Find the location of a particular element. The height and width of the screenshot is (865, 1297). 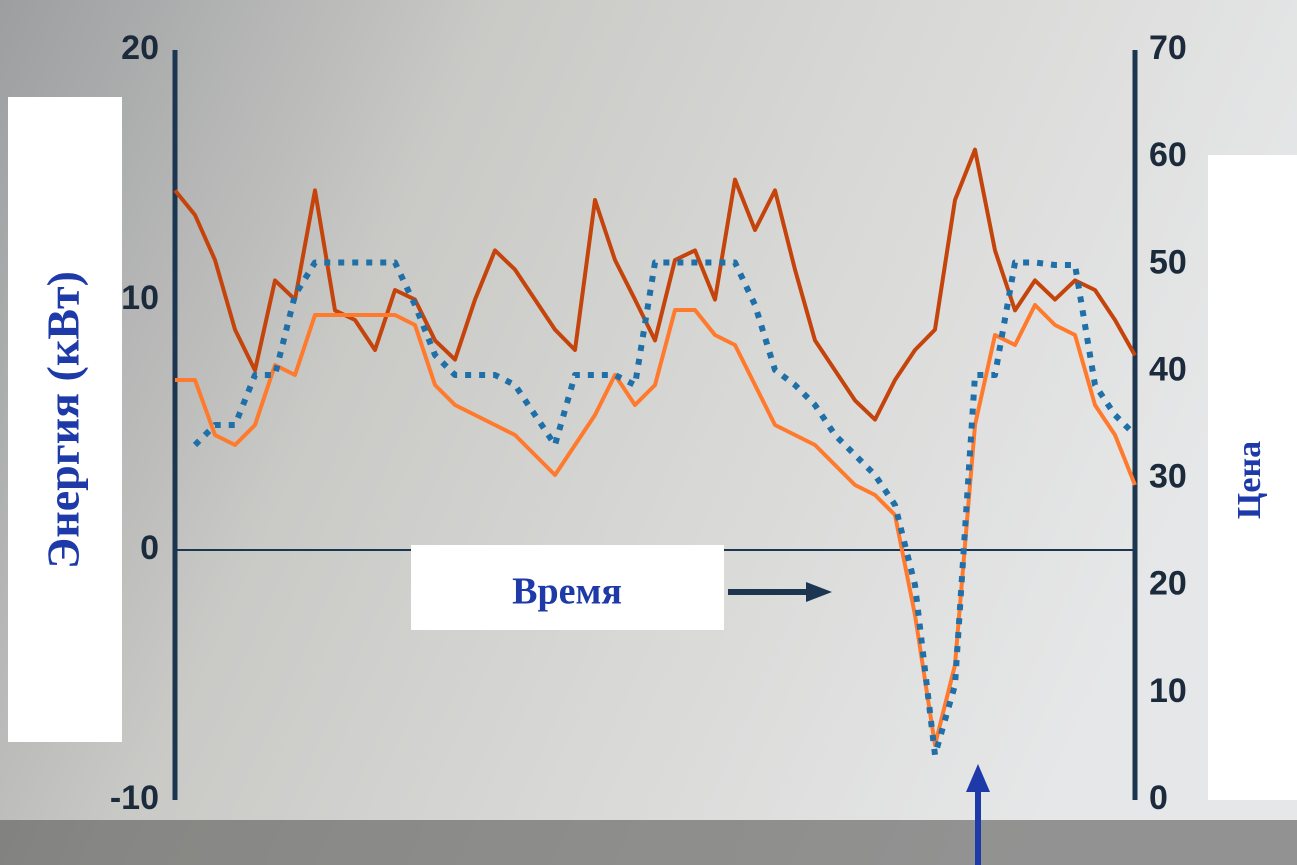

y-tick-label: 20 is located at coordinates (140, 48).